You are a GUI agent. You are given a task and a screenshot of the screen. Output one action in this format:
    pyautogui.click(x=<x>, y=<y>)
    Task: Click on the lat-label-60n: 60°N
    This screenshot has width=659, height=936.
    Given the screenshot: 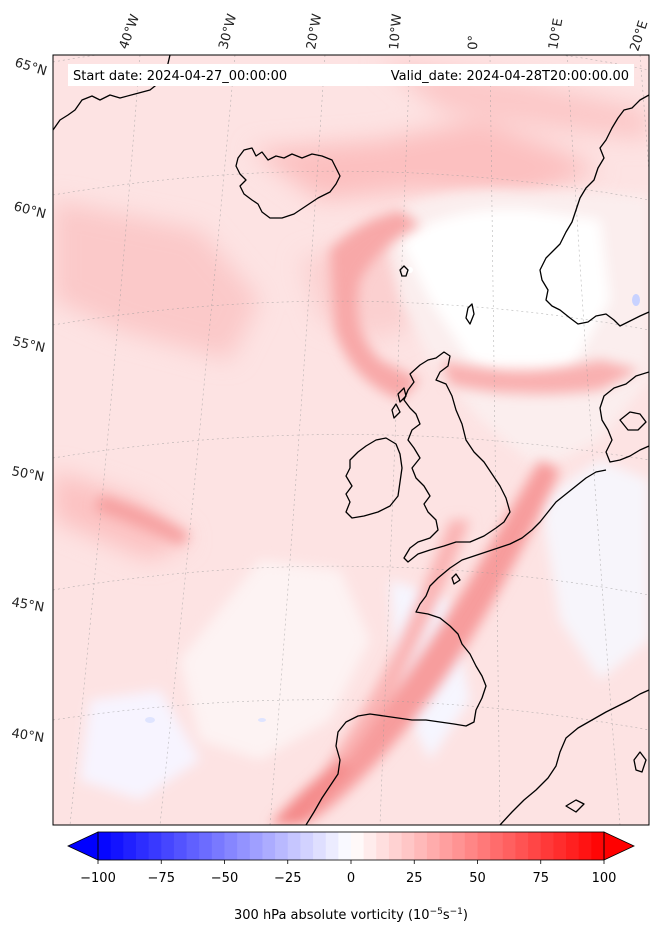 What is the action you would take?
    pyautogui.click(x=30, y=210)
    